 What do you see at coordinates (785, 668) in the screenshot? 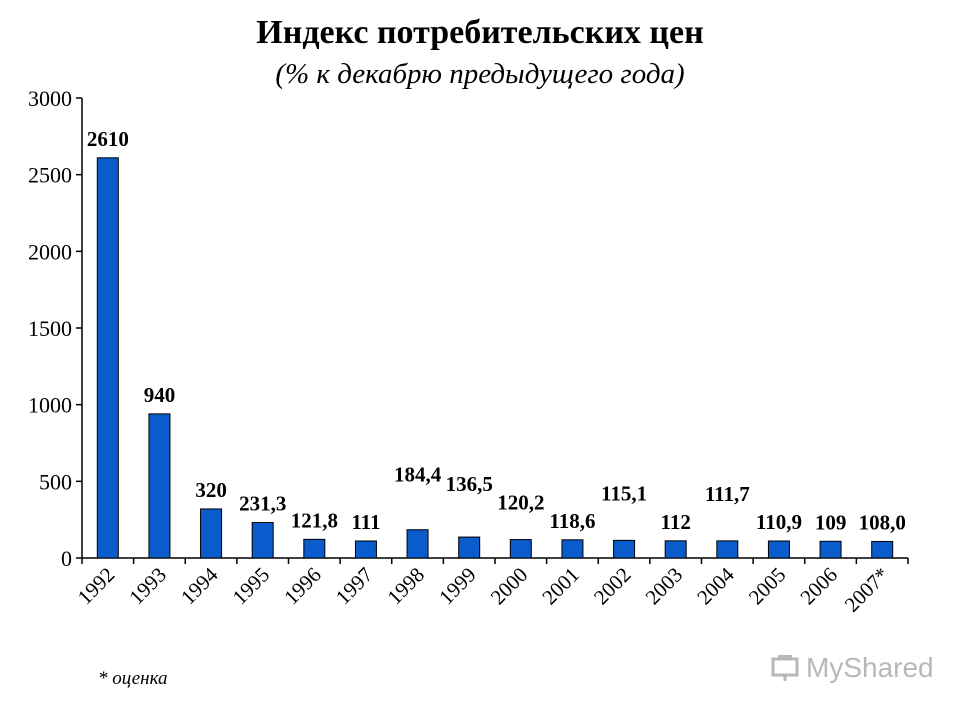
I see `presentation-icon` at bounding box center [785, 668].